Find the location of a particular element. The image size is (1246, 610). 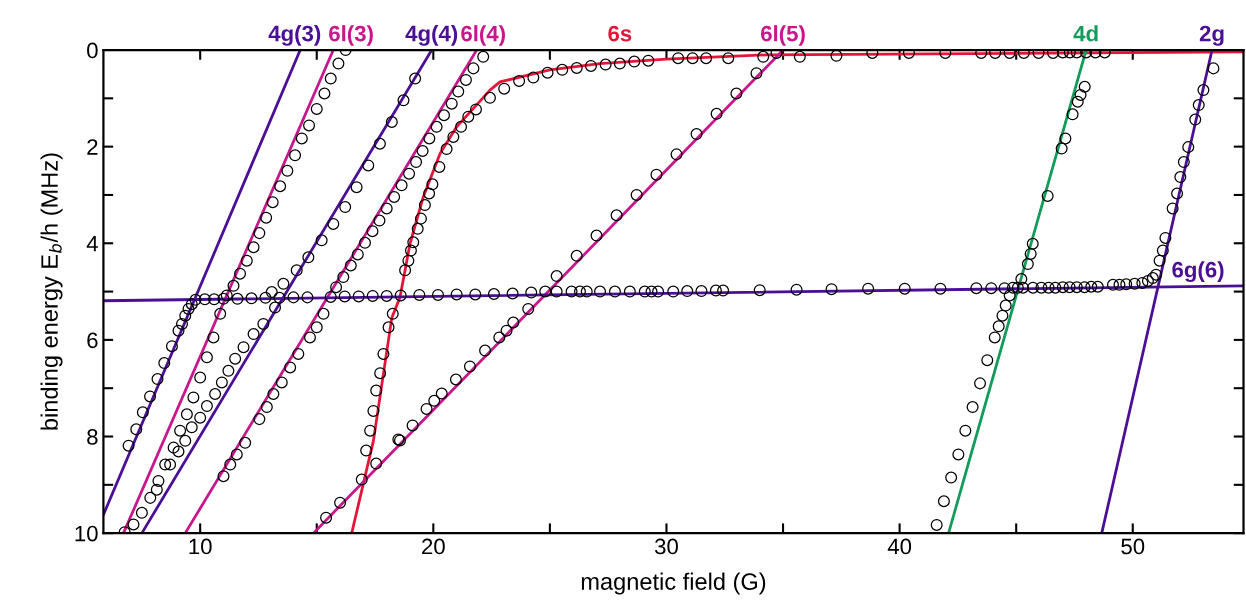

y-tick-label: 4 is located at coordinates (92, 244).